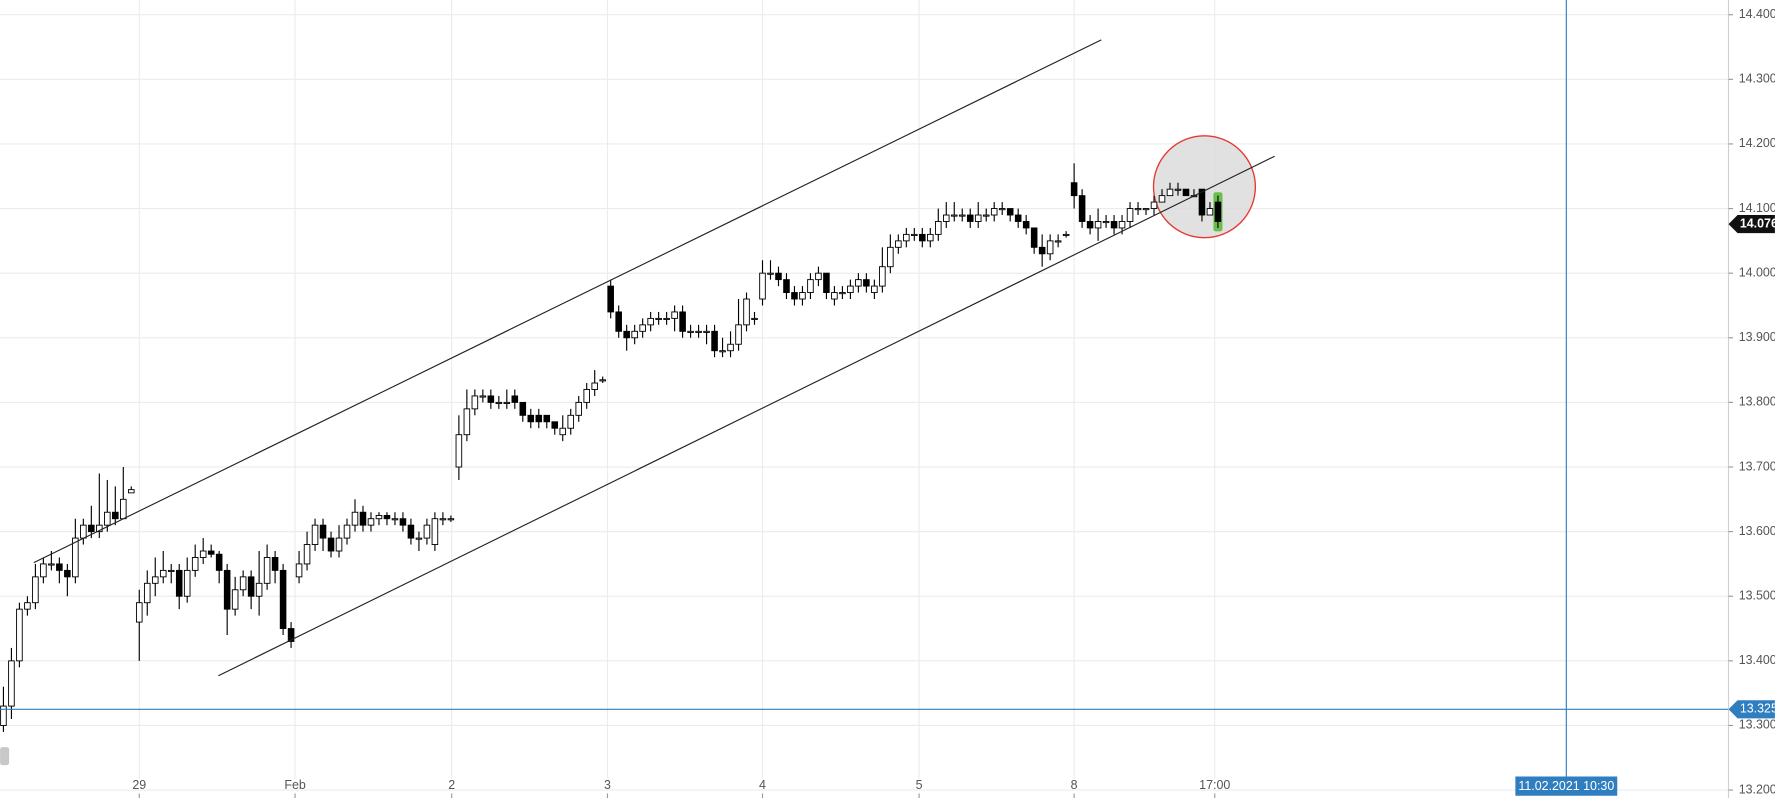  I want to click on y-tick-label: 14.200, so click(1757, 143).